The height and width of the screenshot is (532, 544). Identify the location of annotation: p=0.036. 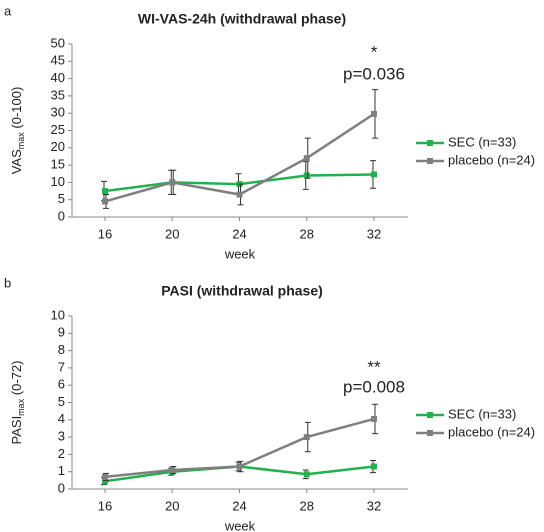
(374, 73).